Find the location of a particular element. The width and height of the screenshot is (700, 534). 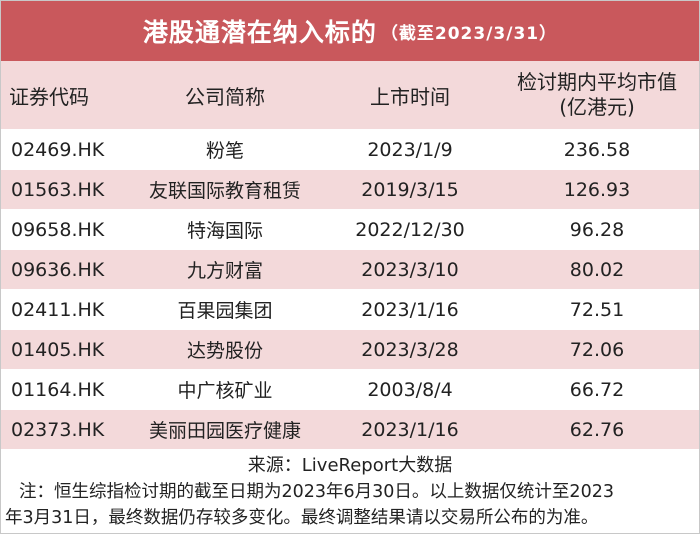

footnote-line-2: 年3月31日，最终数据仍存较多变化。最终调整结果请以交易所公布的为准。 is located at coordinates (302, 518).